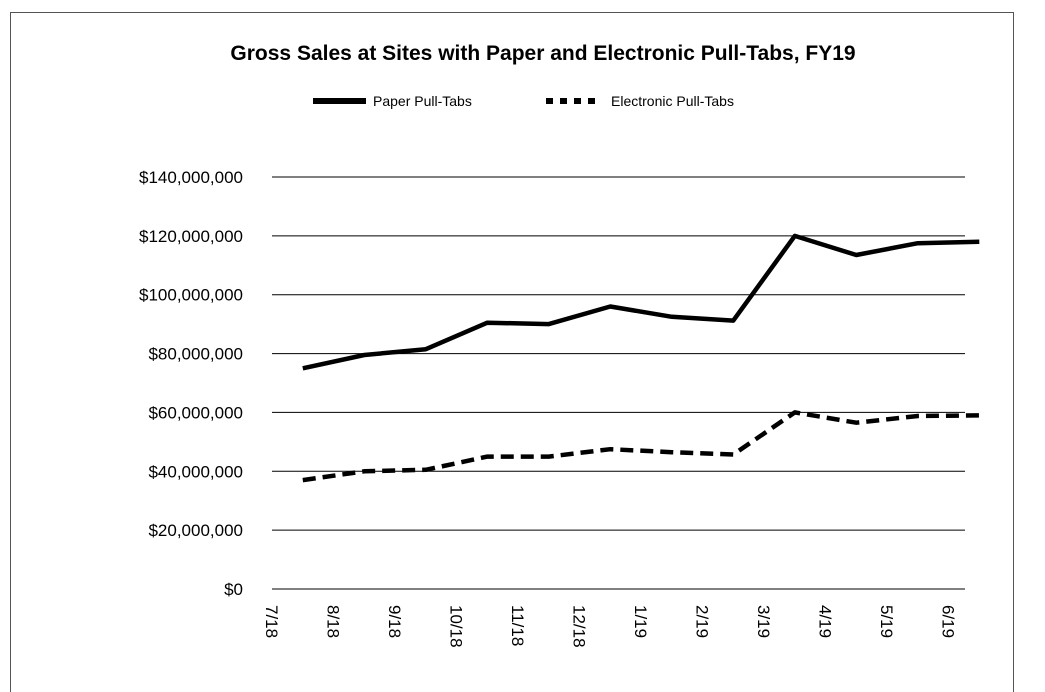 Image resolution: width=1045 pixels, height=692 pixels. I want to click on x-tick-label: 12/18, so click(579, 626).